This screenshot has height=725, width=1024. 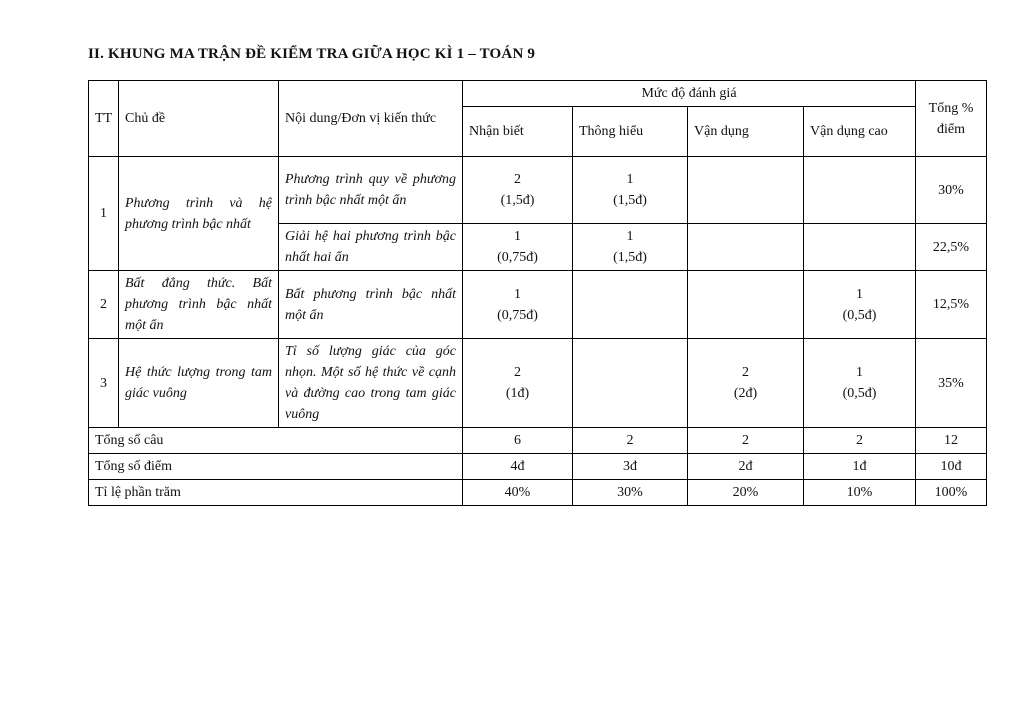 What do you see at coordinates (630, 383) in the screenshot?
I see `cell-r3-thong-hieu` at bounding box center [630, 383].